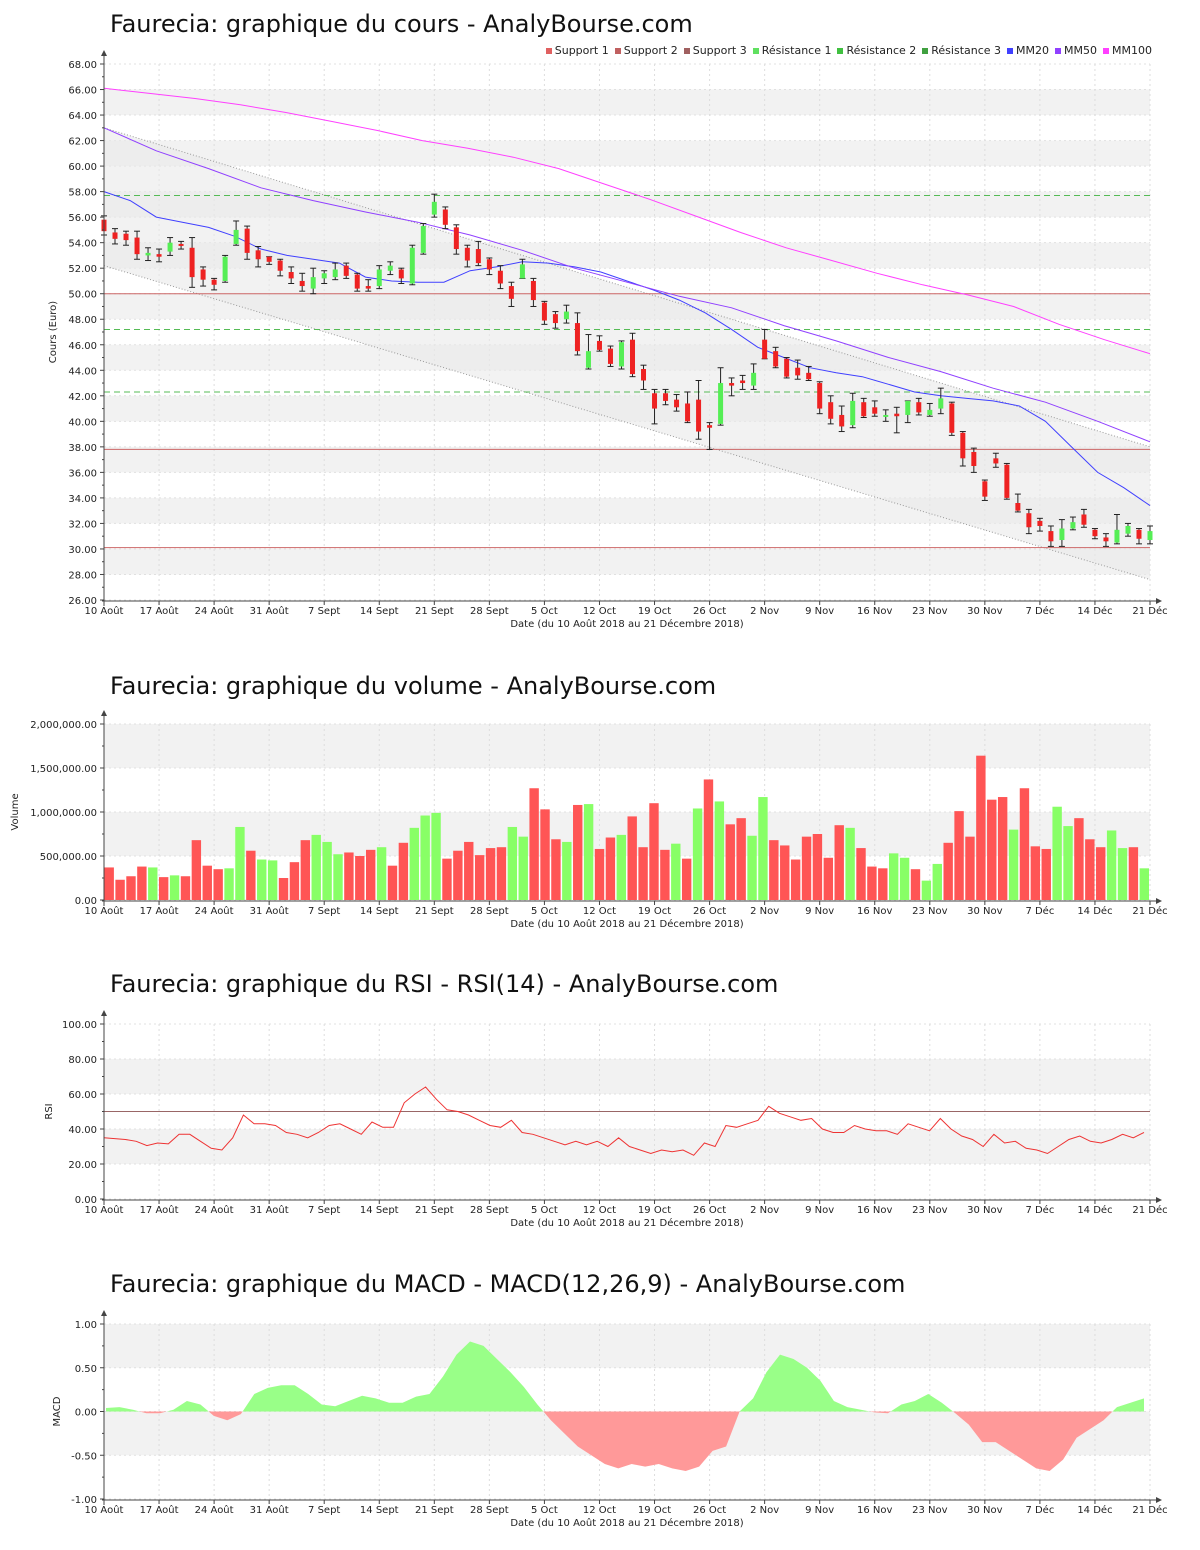  Describe the element at coordinates (875, 1210) in the screenshot. I see `x-tick-label: 16 Nov` at that location.